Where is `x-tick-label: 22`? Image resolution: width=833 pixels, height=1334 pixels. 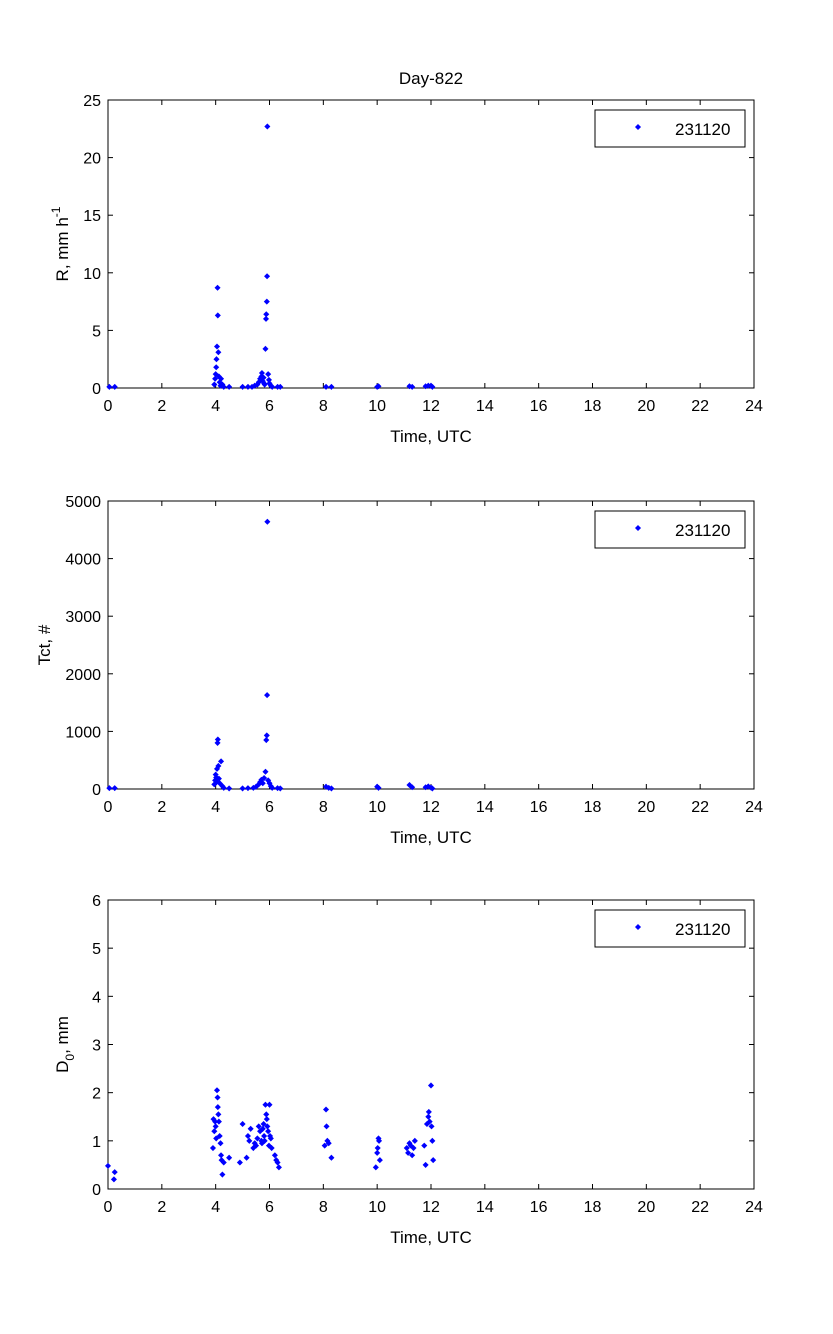 x-tick-label: 22 is located at coordinates (700, 807).